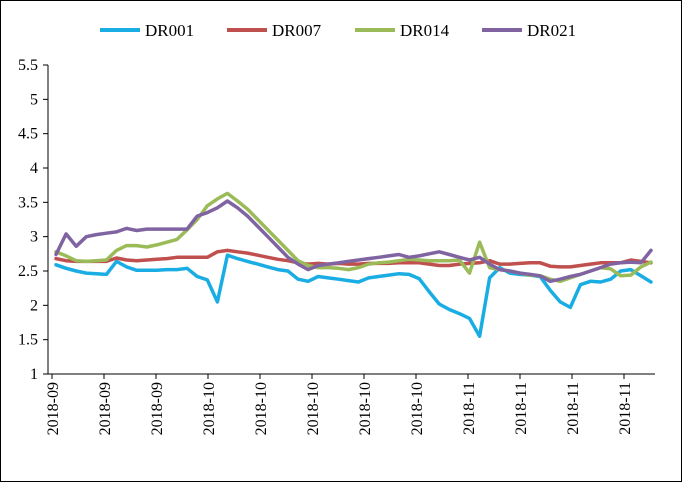  I want to click on legend-label-dr001: DR001, so click(169, 30).